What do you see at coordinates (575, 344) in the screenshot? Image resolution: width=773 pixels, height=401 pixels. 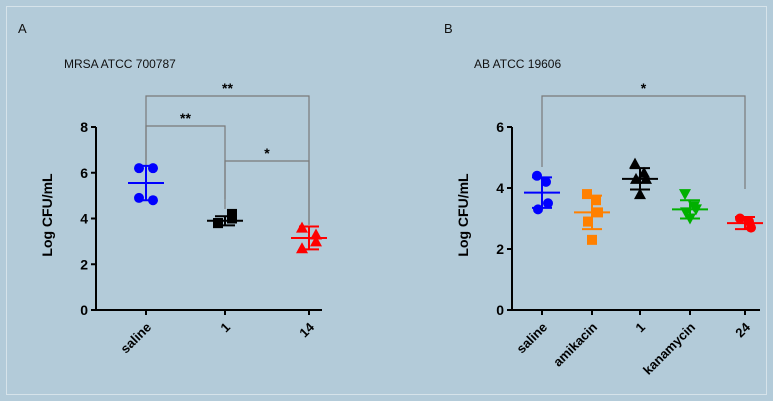 I see `x-tick-label: amikacin` at bounding box center [575, 344].